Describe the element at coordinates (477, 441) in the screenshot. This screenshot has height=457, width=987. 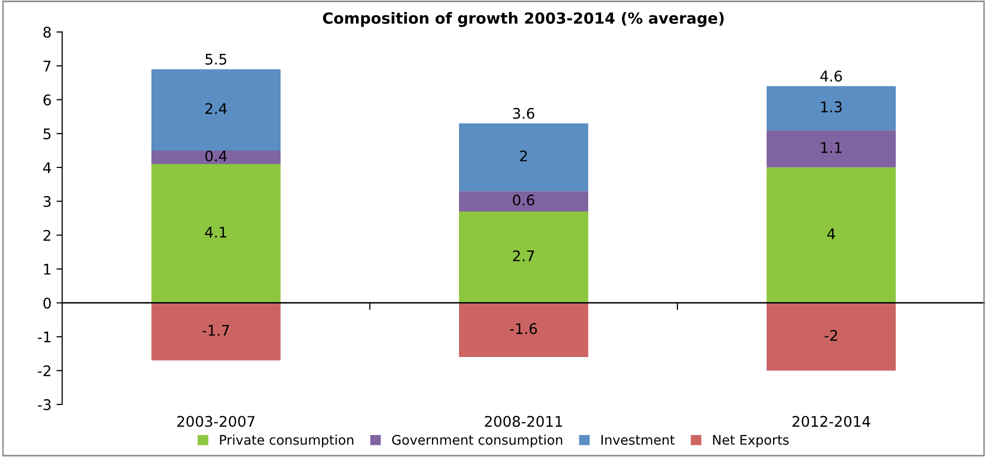
I see `legend-label: Government consumption` at that location.